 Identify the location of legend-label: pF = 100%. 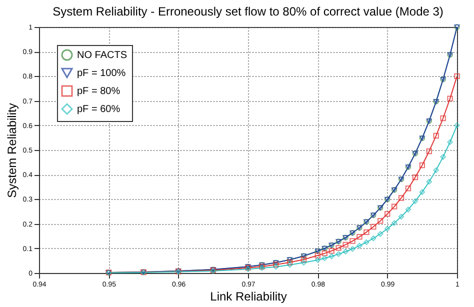
(101, 73).